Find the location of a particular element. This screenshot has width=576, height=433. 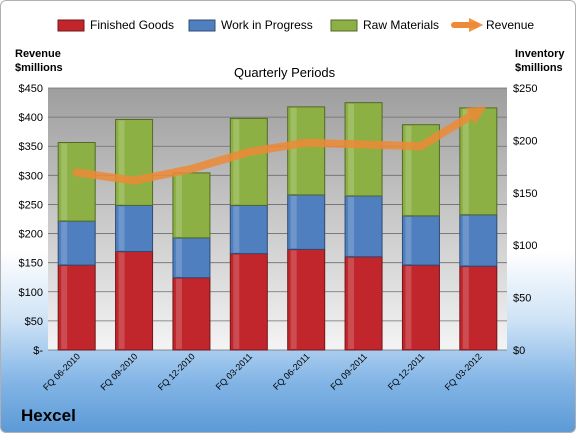

left-tick-label-3: $150 is located at coordinates (31, 264).